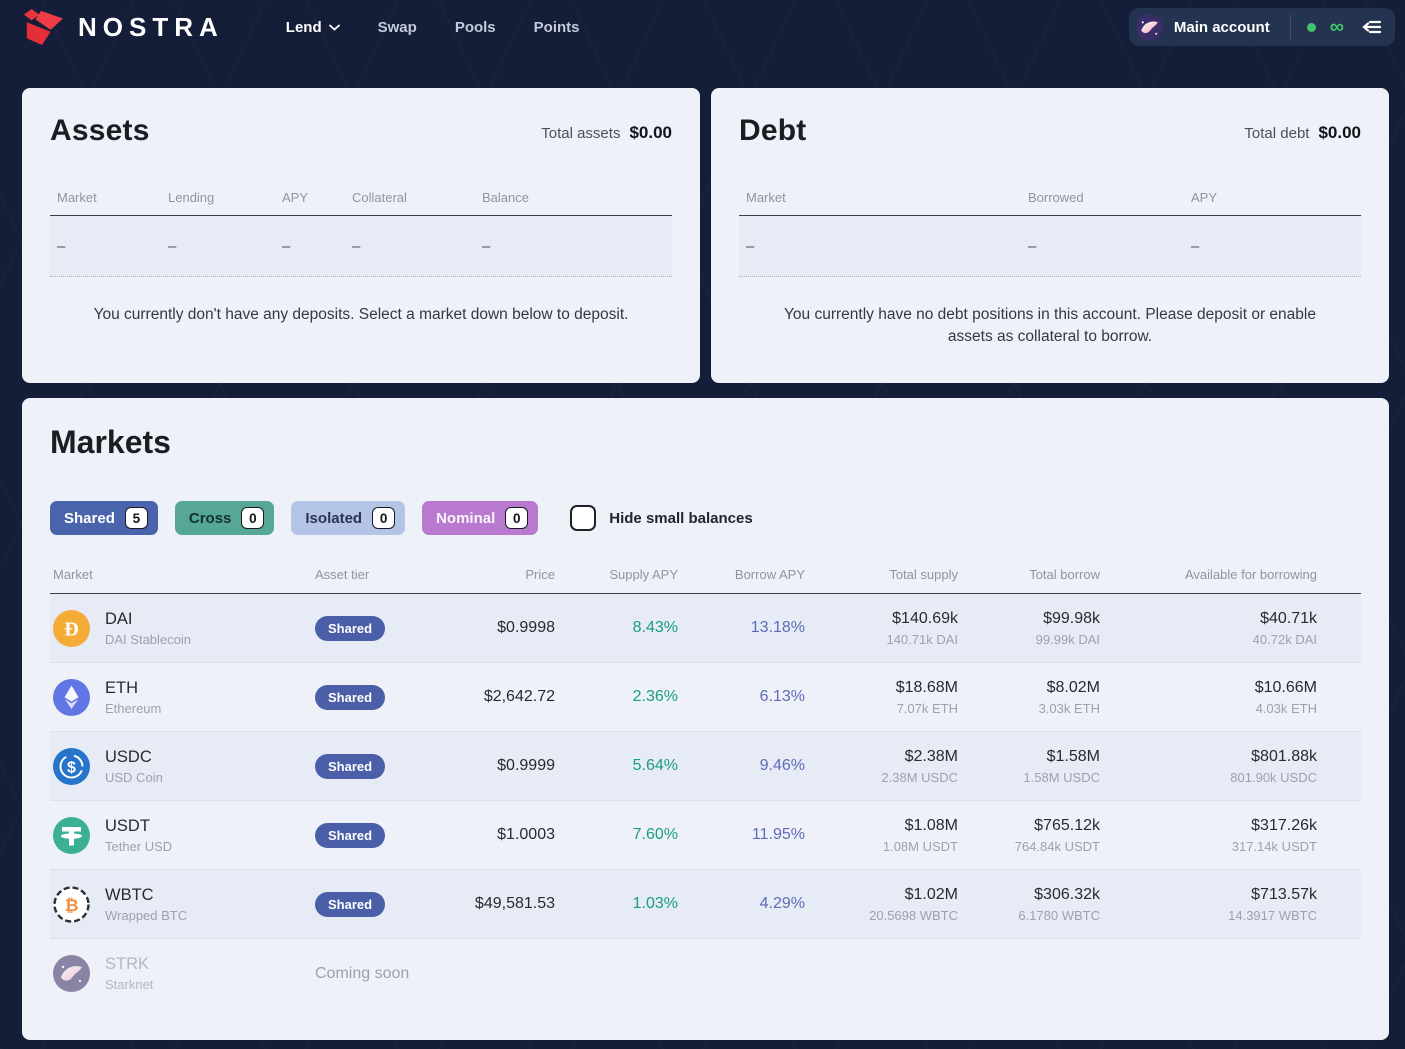 The width and height of the screenshot is (1405, 1049). I want to click on total-supply-value: $18.68M, so click(926, 687).